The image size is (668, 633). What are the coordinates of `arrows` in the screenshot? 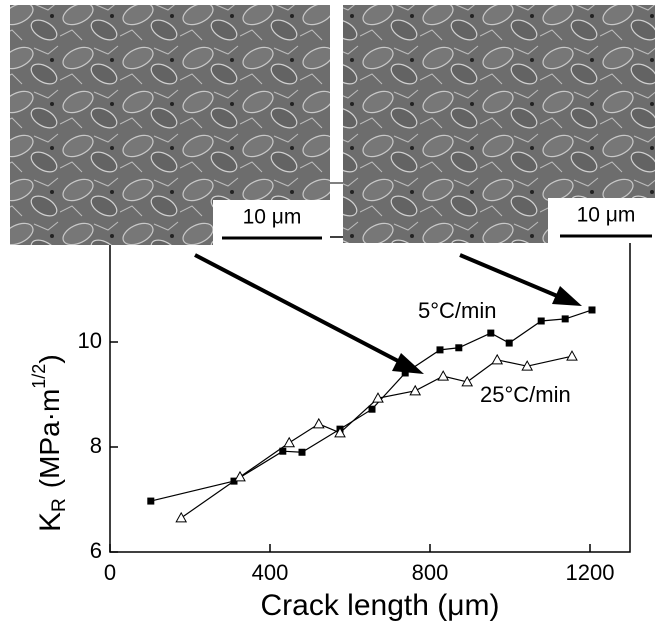 It's located at (388, 313).